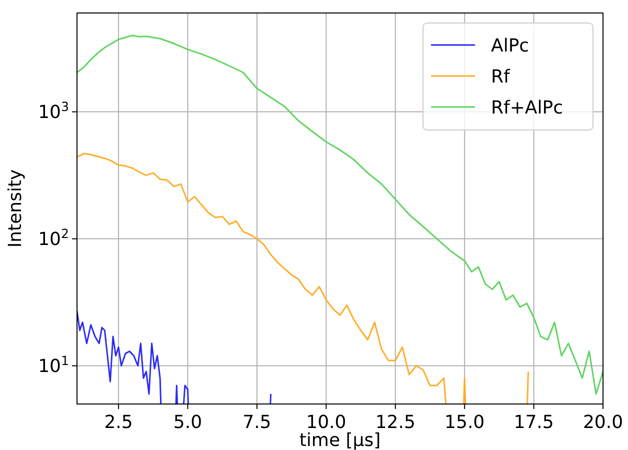 Image resolution: width=628 pixels, height=450 pixels. I want to click on x-tick-label: 15.0, so click(464, 422).